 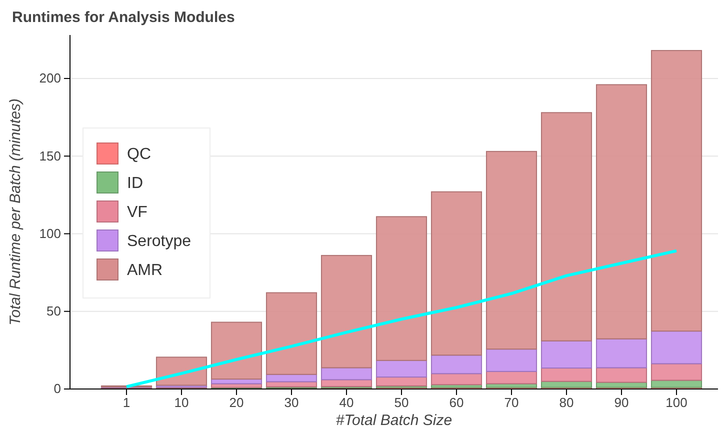 I want to click on x-tick-label: 80, so click(x=566, y=402).